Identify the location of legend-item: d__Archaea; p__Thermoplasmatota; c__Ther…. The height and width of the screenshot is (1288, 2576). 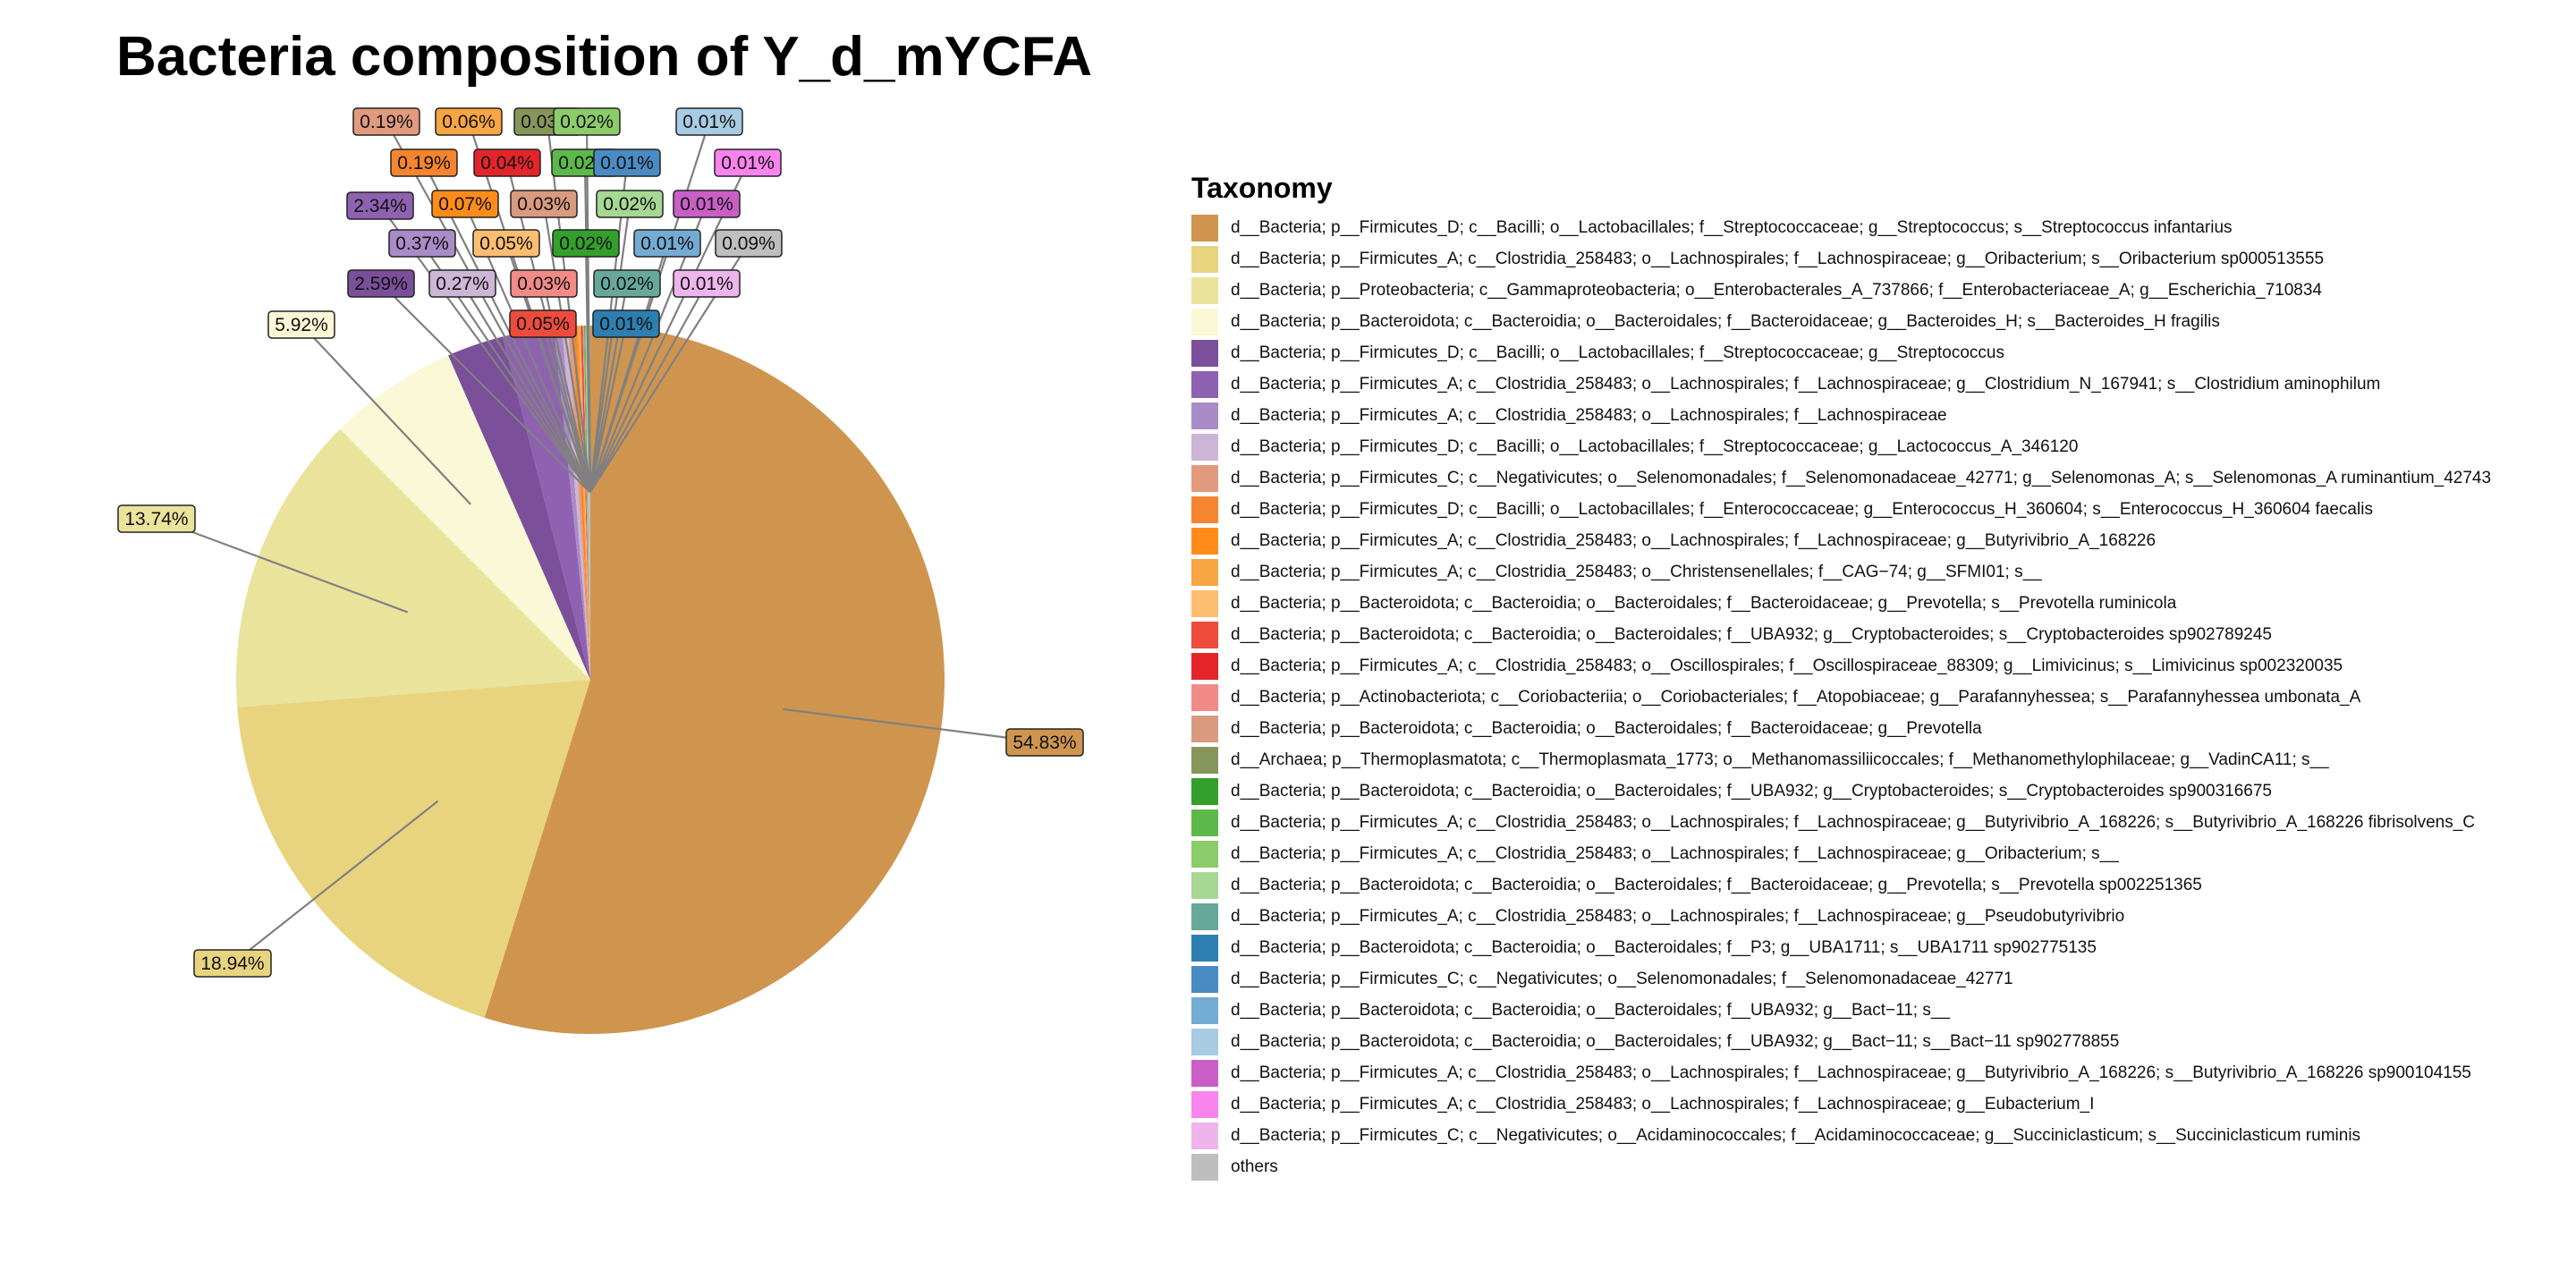
(1841, 759).